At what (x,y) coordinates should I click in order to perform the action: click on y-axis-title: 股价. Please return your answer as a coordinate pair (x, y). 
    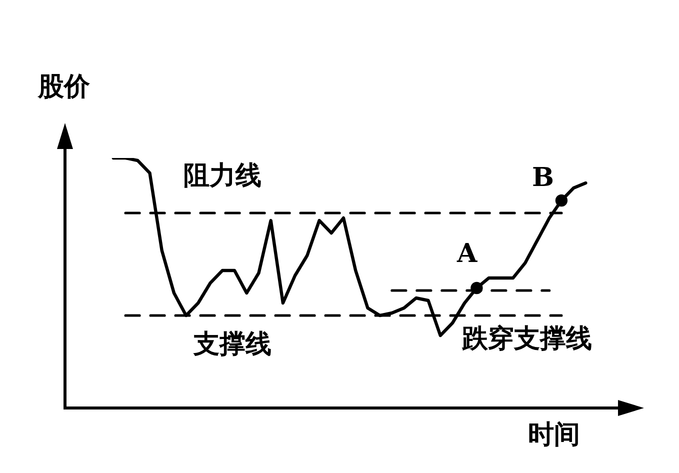
    Looking at the image, I should click on (64, 87).